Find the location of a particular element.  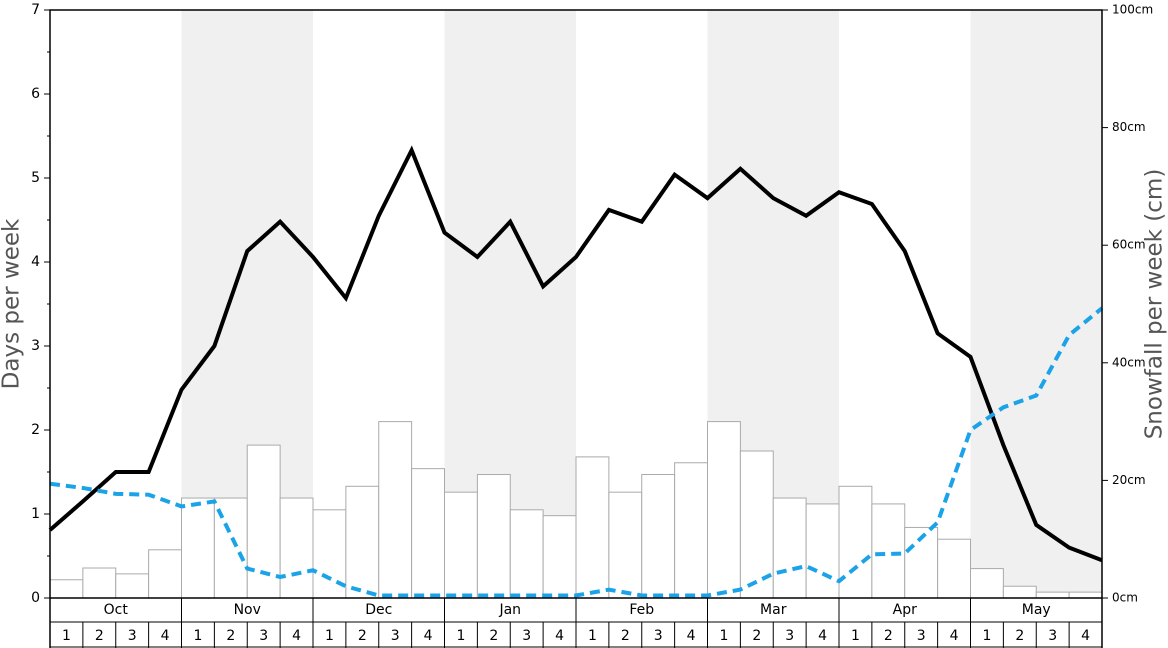

month-label: Dec is located at coordinates (378, 610).